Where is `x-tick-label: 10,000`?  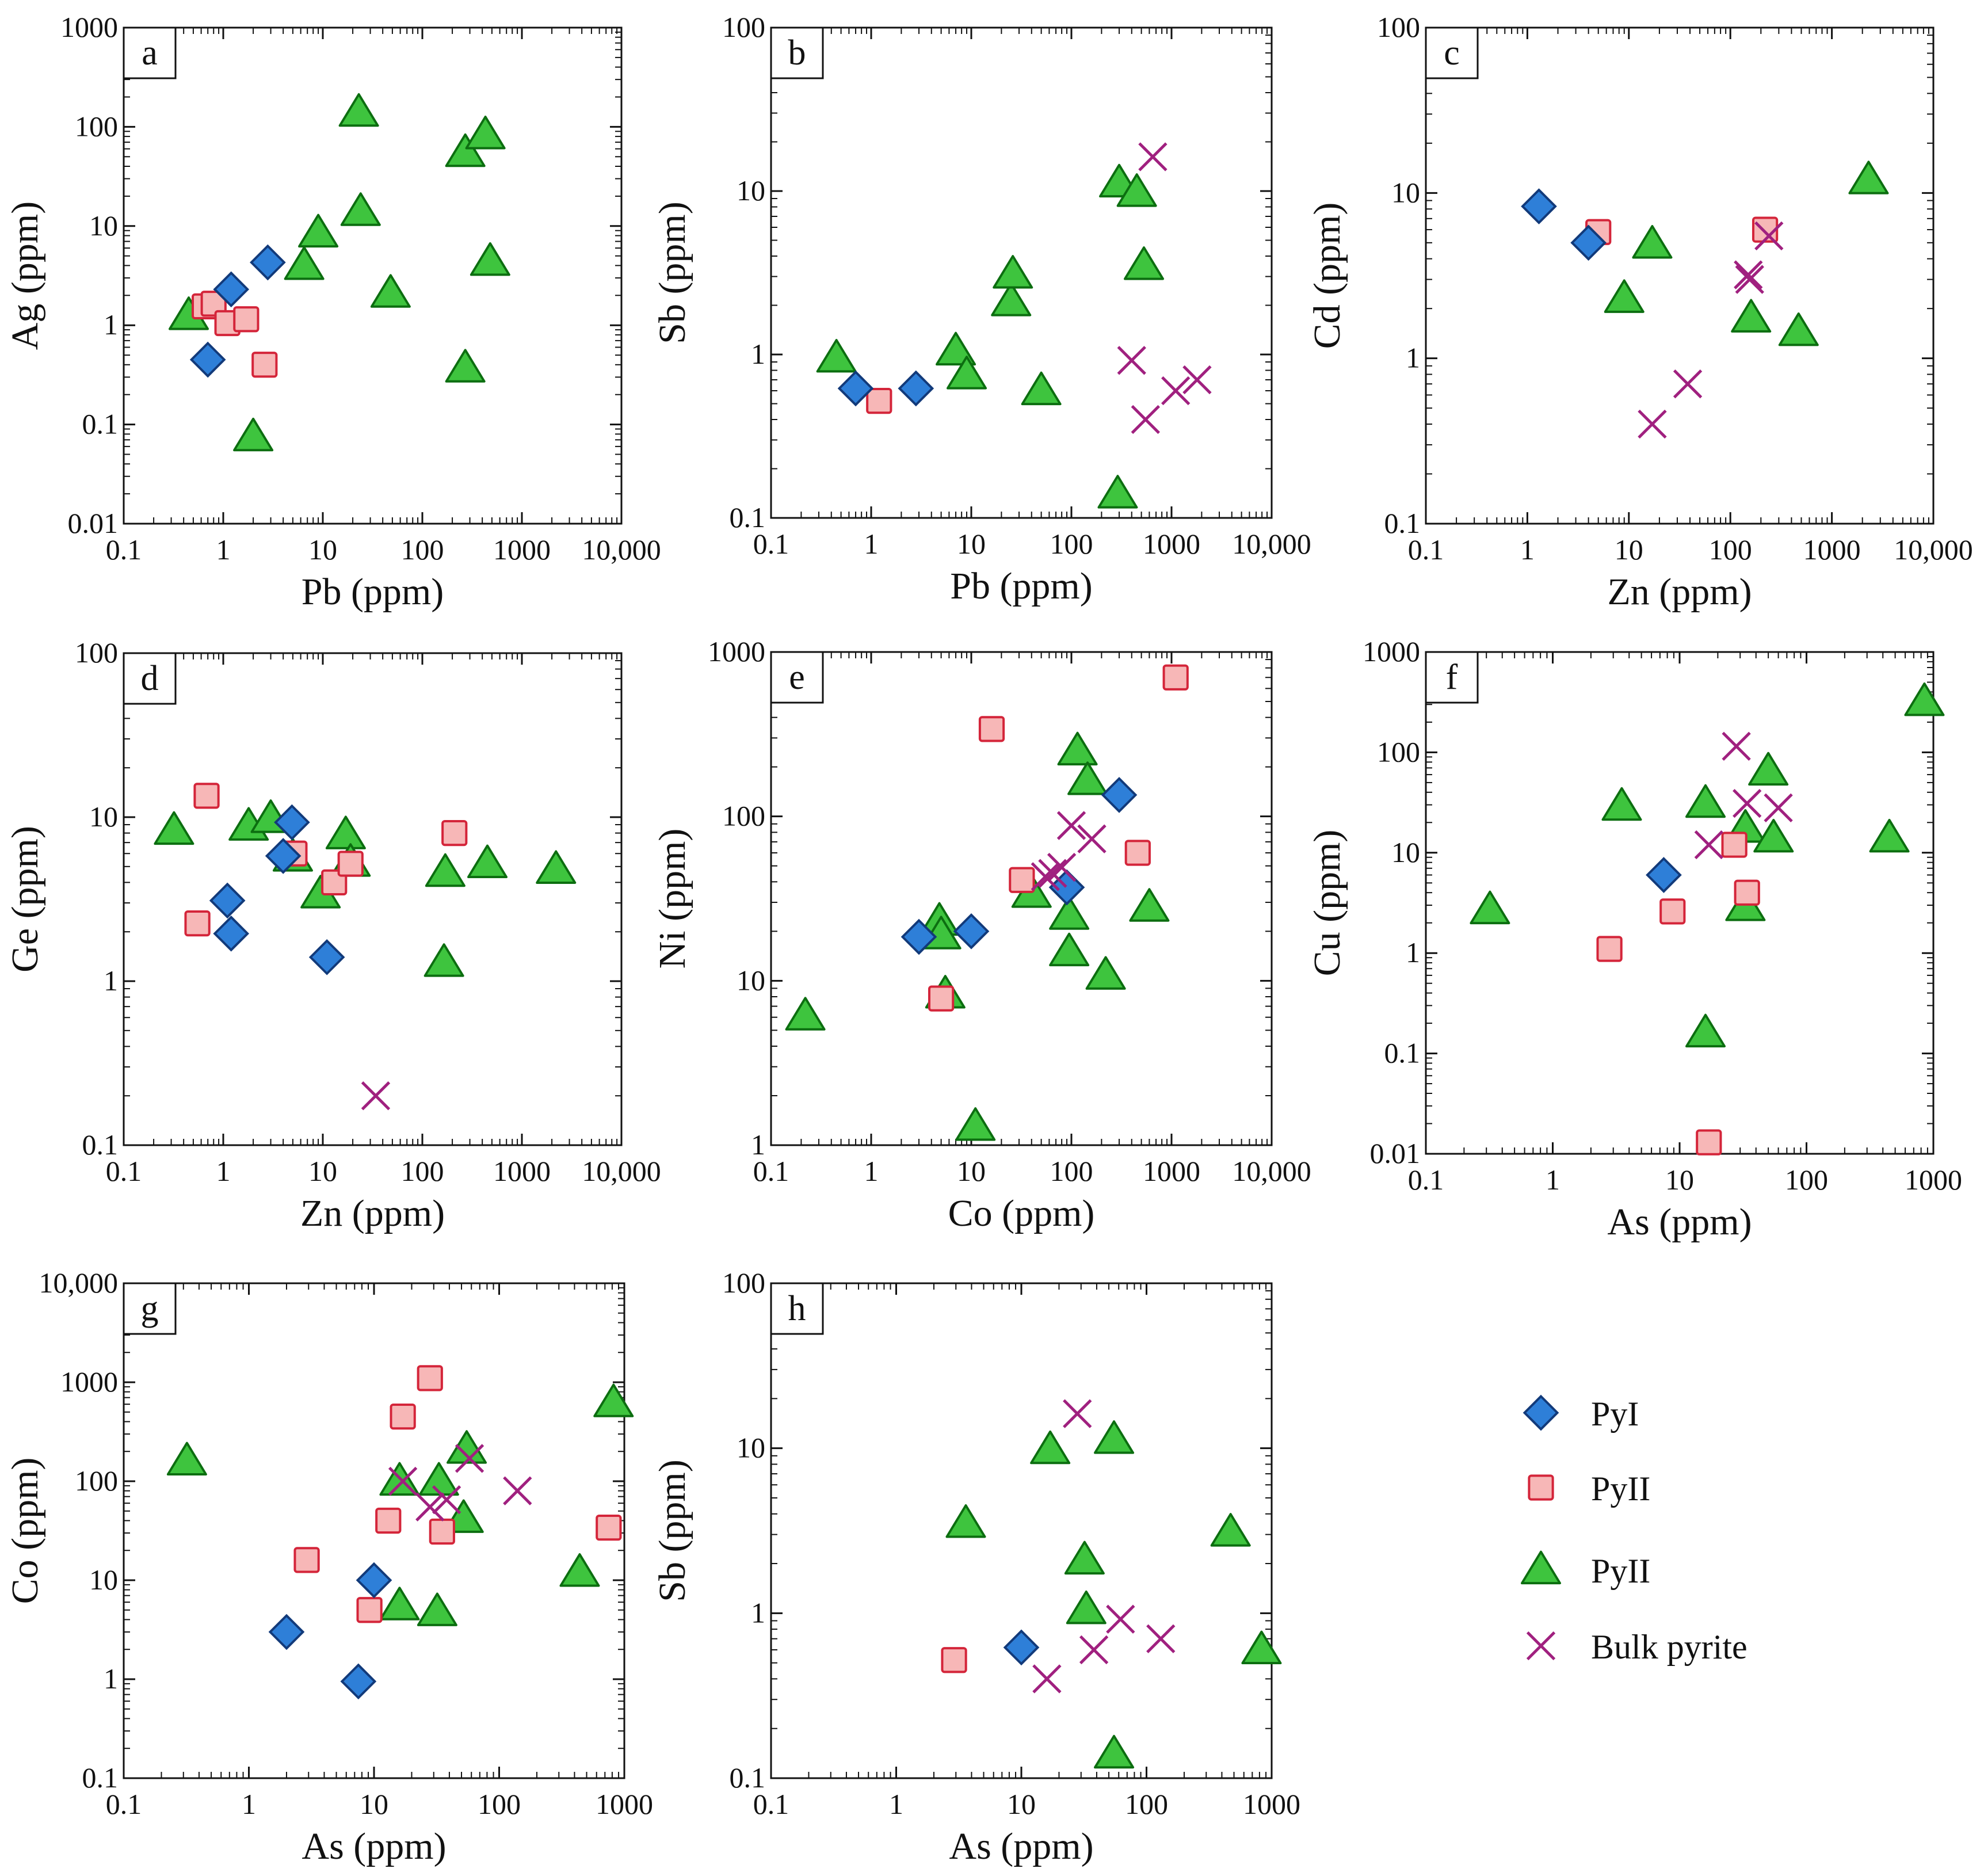 x-tick-label: 10,000 is located at coordinates (621, 1171).